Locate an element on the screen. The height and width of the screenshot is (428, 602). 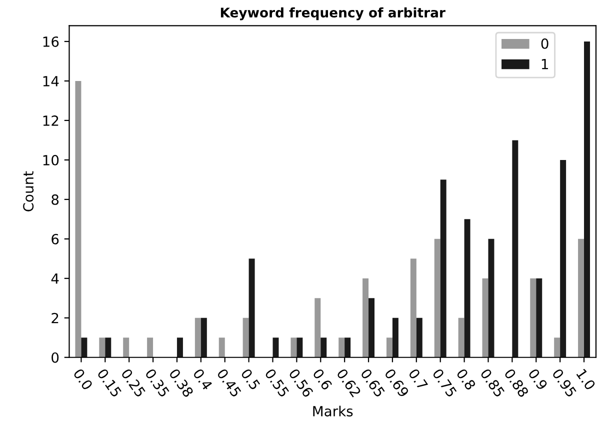
y-tick-label: 8 is located at coordinates (55, 199).